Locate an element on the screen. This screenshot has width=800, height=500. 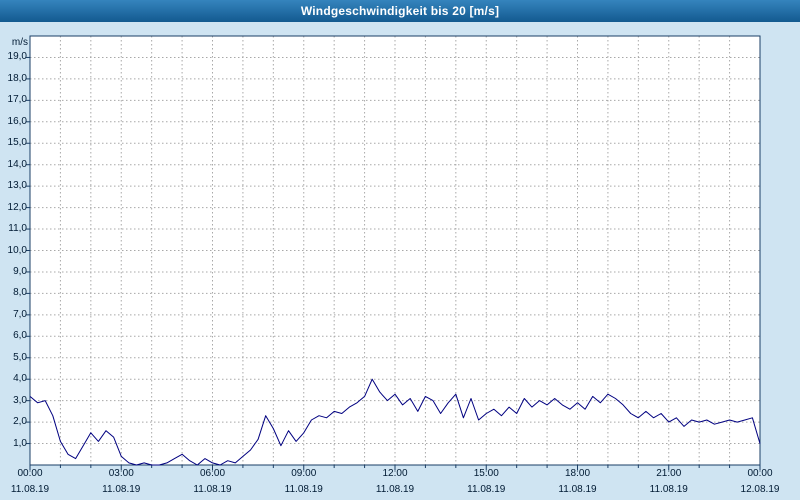
y-tick-label: 19,0 is located at coordinates (17, 57).